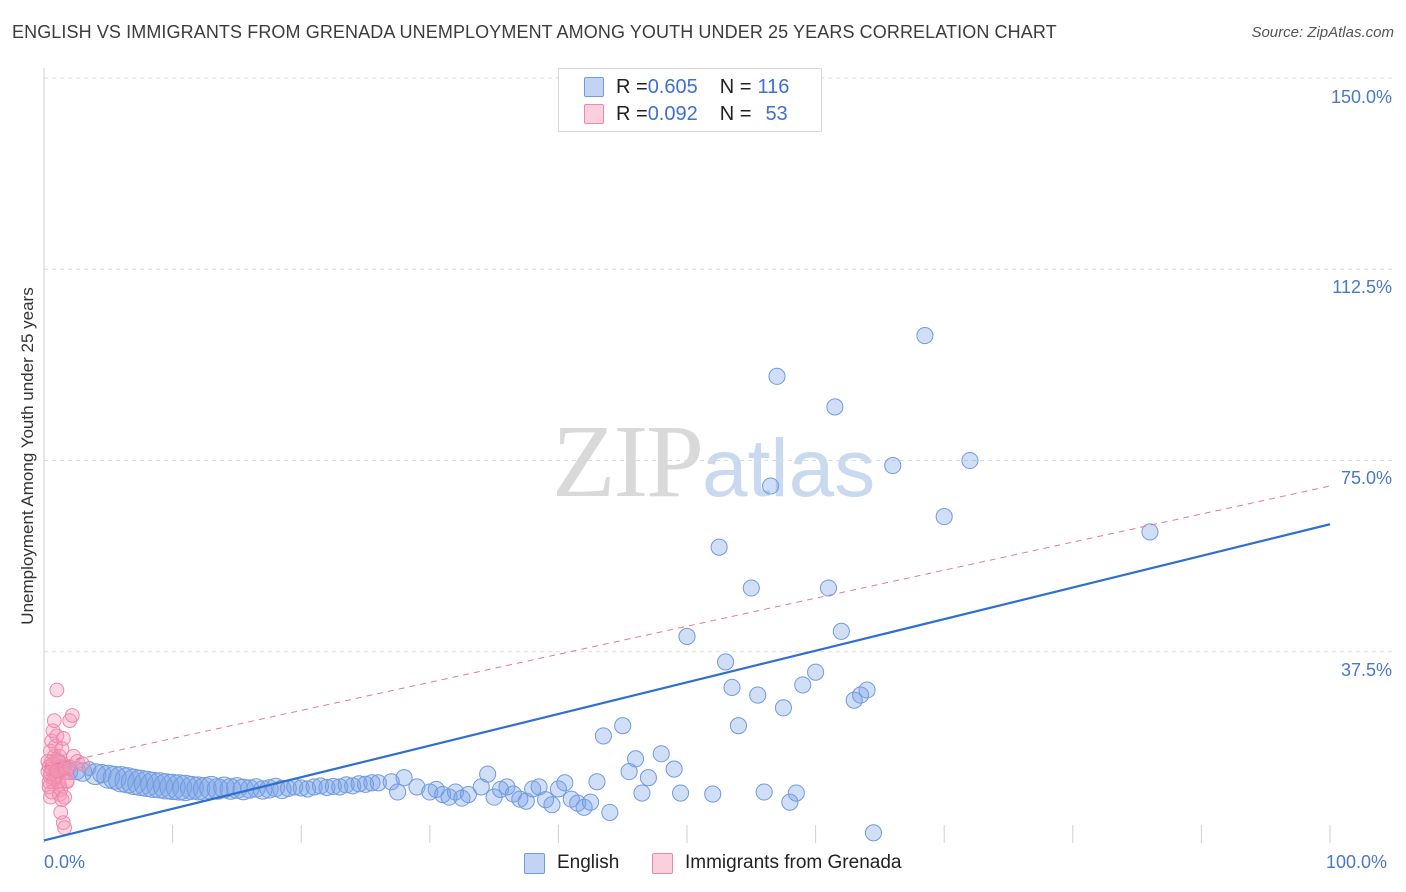 This screenshot has height=892, width=1406. I want to click on legend-english-label: English, so click(588, 862).